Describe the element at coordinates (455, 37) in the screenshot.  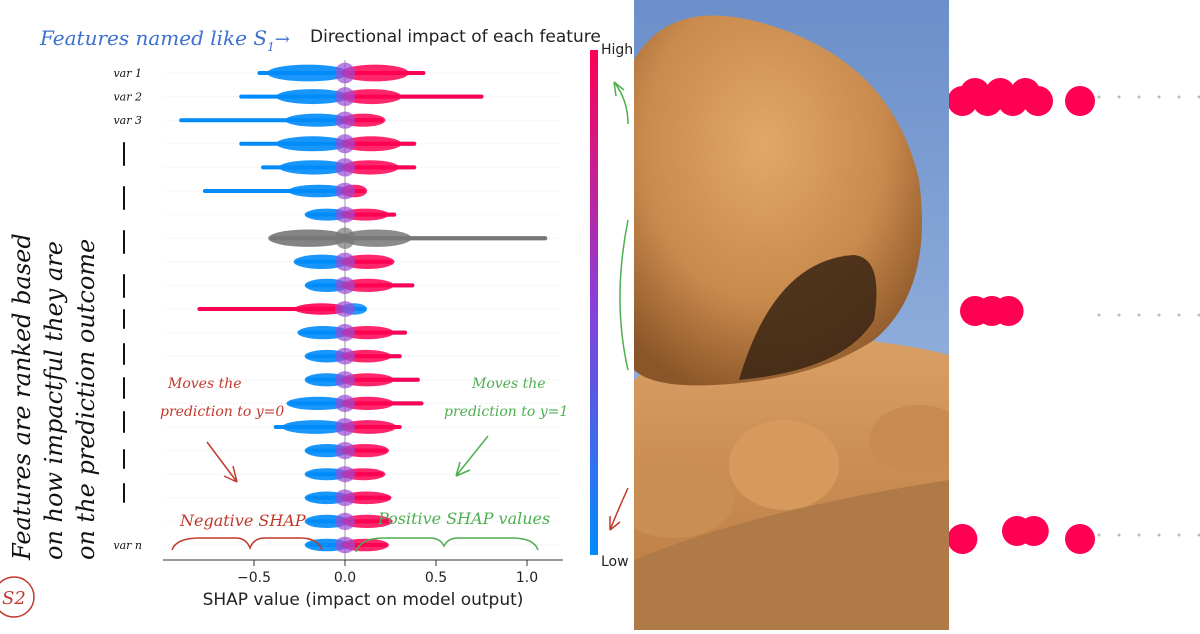
I see `chart-title: Directional impact of each feature` at that location.